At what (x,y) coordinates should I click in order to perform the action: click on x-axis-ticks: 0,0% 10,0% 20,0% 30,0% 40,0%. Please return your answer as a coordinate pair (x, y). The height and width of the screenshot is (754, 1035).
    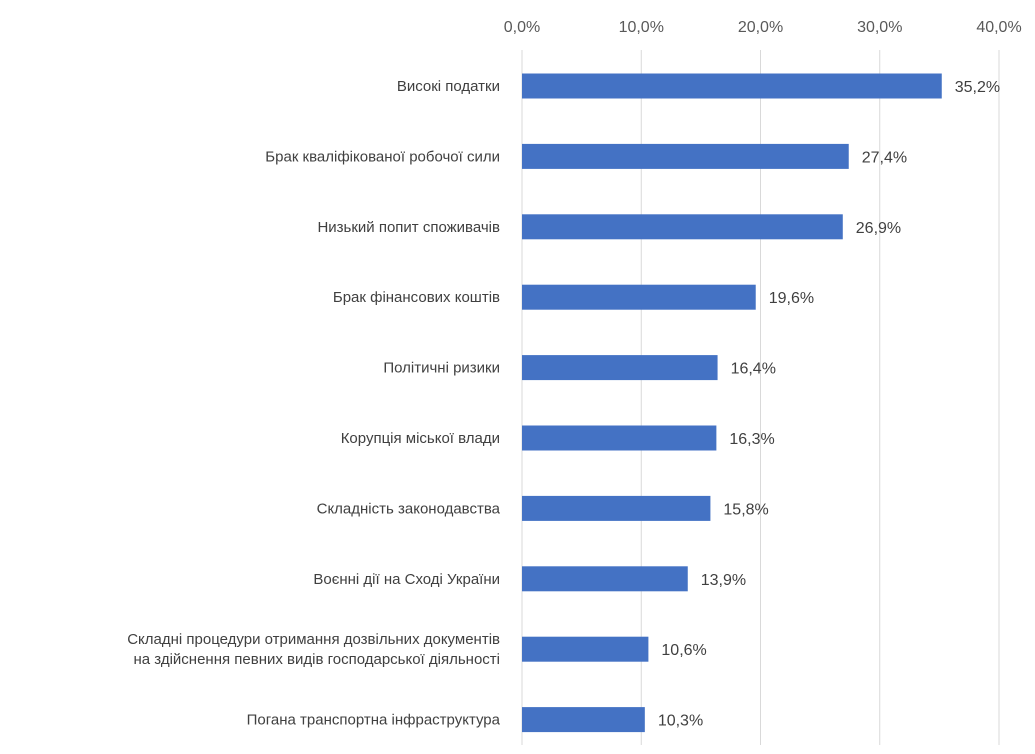
    Looking at the image, I should click on (763, 27).